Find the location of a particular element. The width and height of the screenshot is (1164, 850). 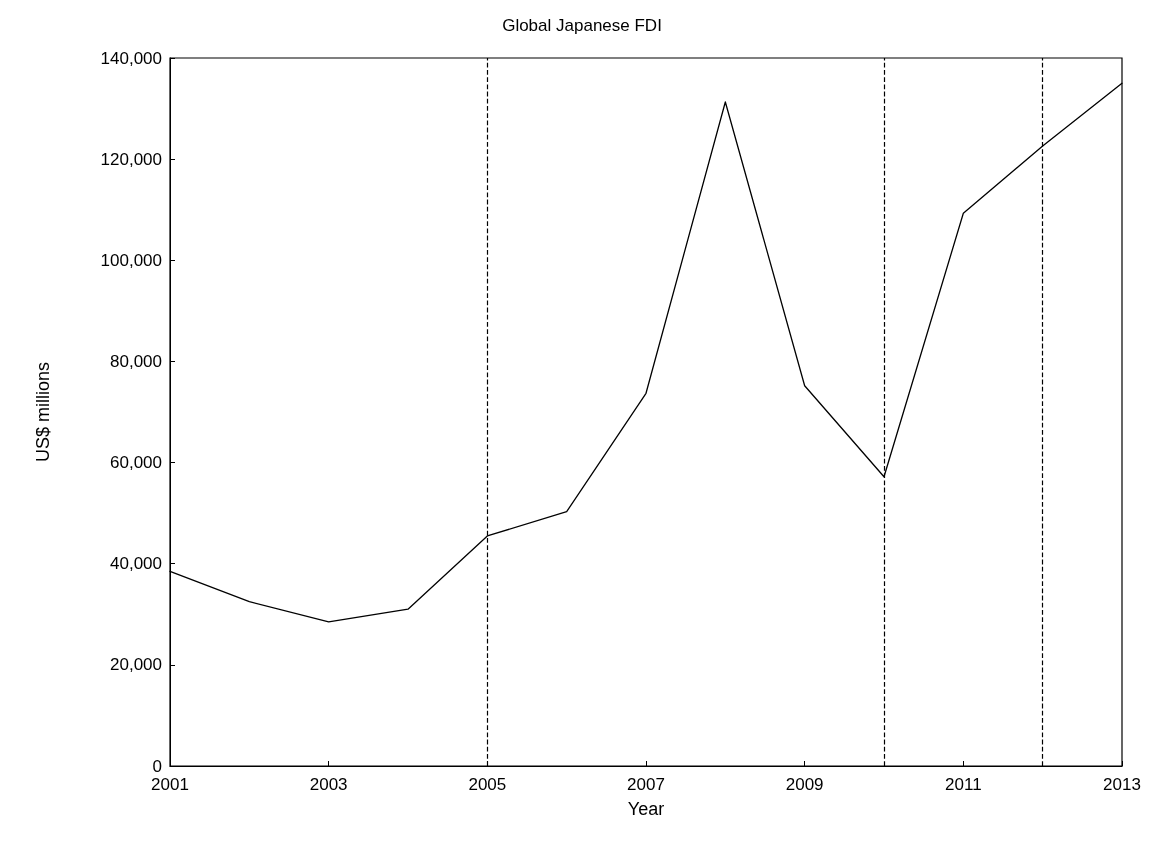

x-tick-label: 2001 is located at coordinates (170, 784).